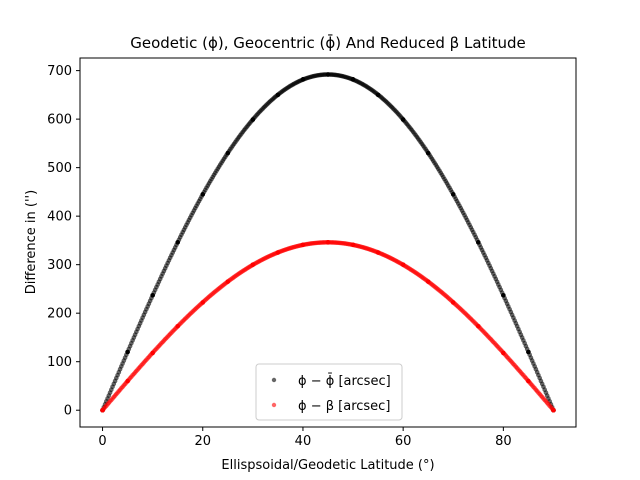  Describe the element at coordinates (59, 71) in the screenshot. I see `y-tick-label: 700` at that location.